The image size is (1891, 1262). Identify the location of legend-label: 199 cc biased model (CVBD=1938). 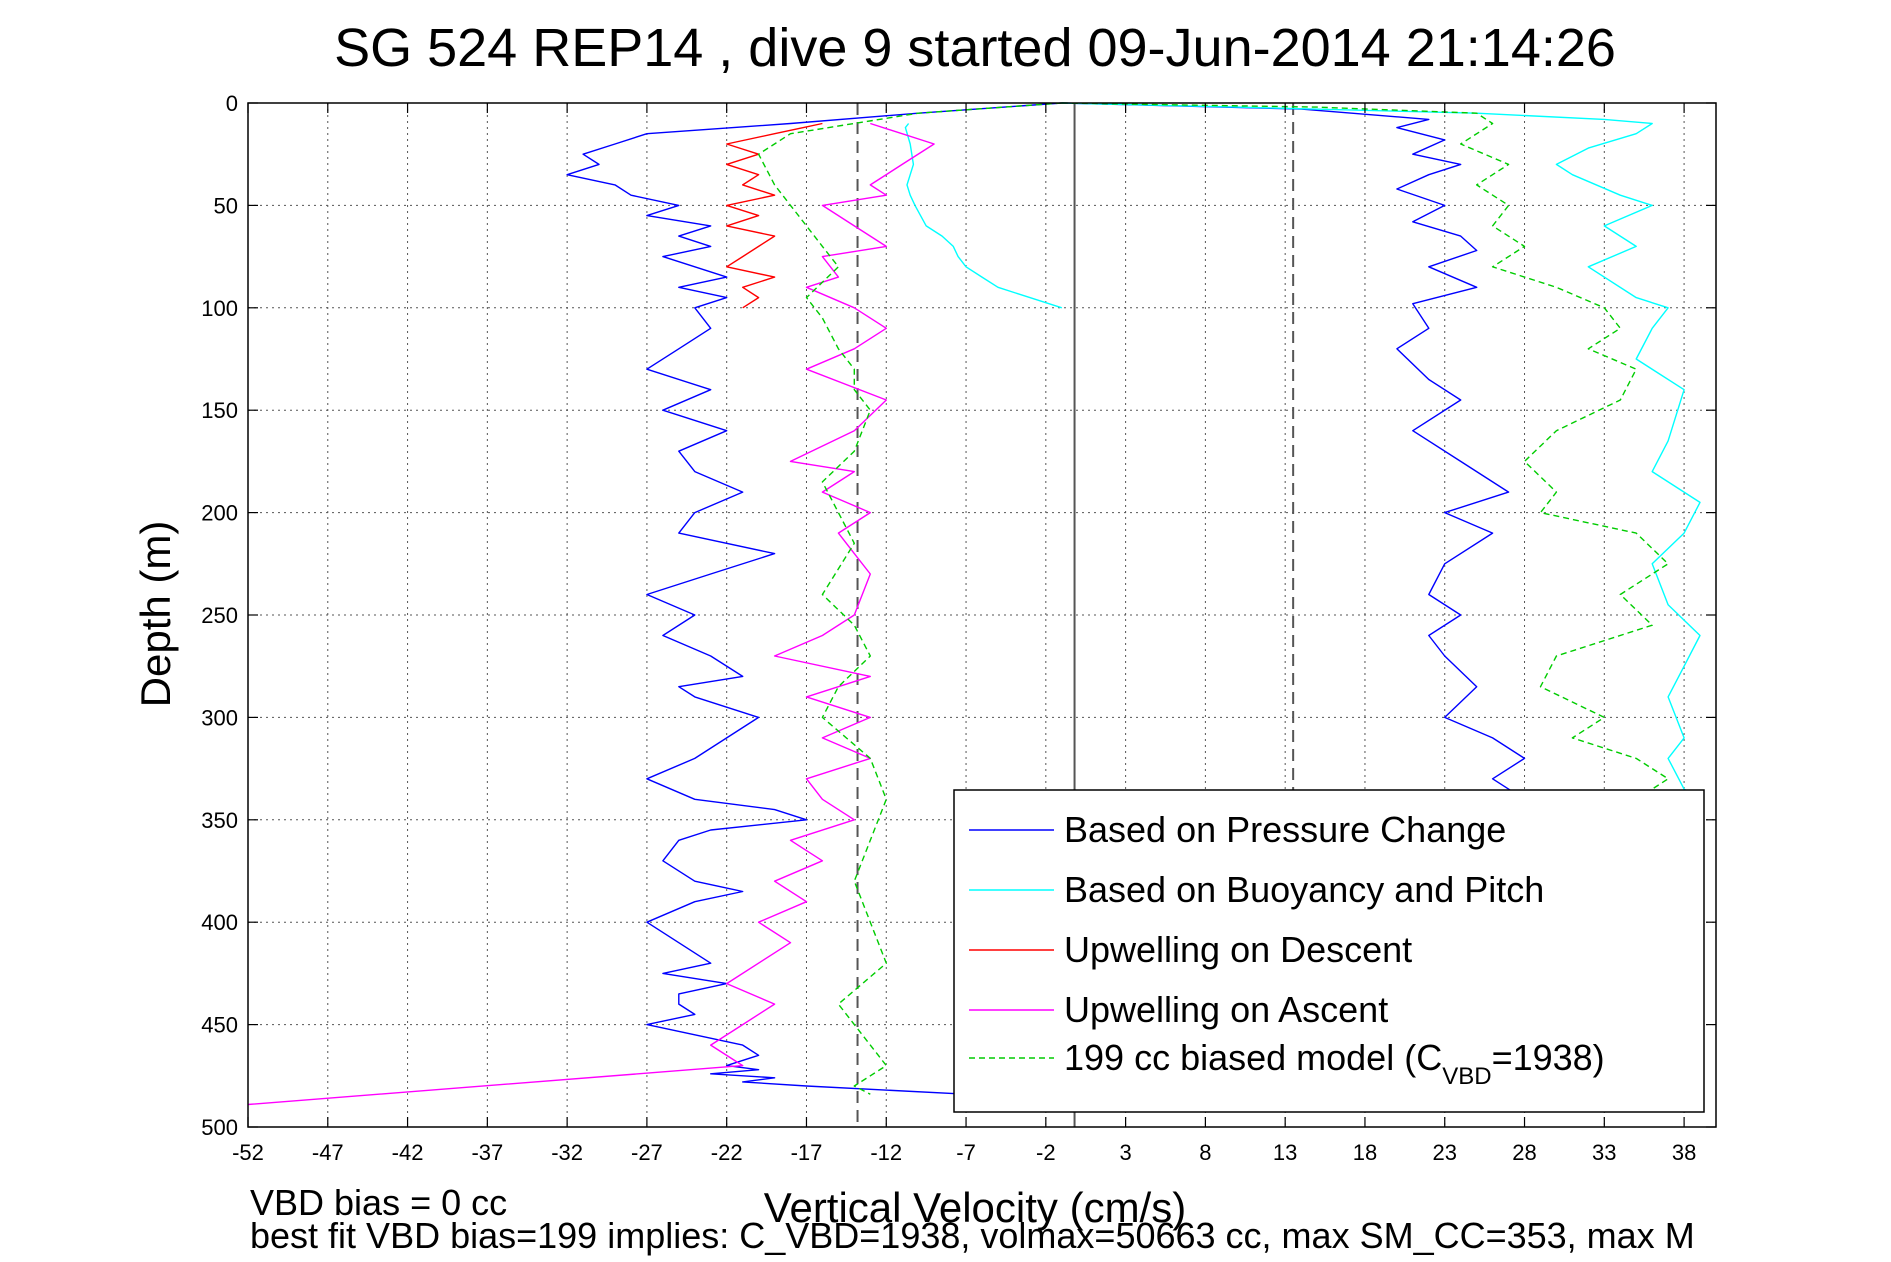
(1334, 1063).